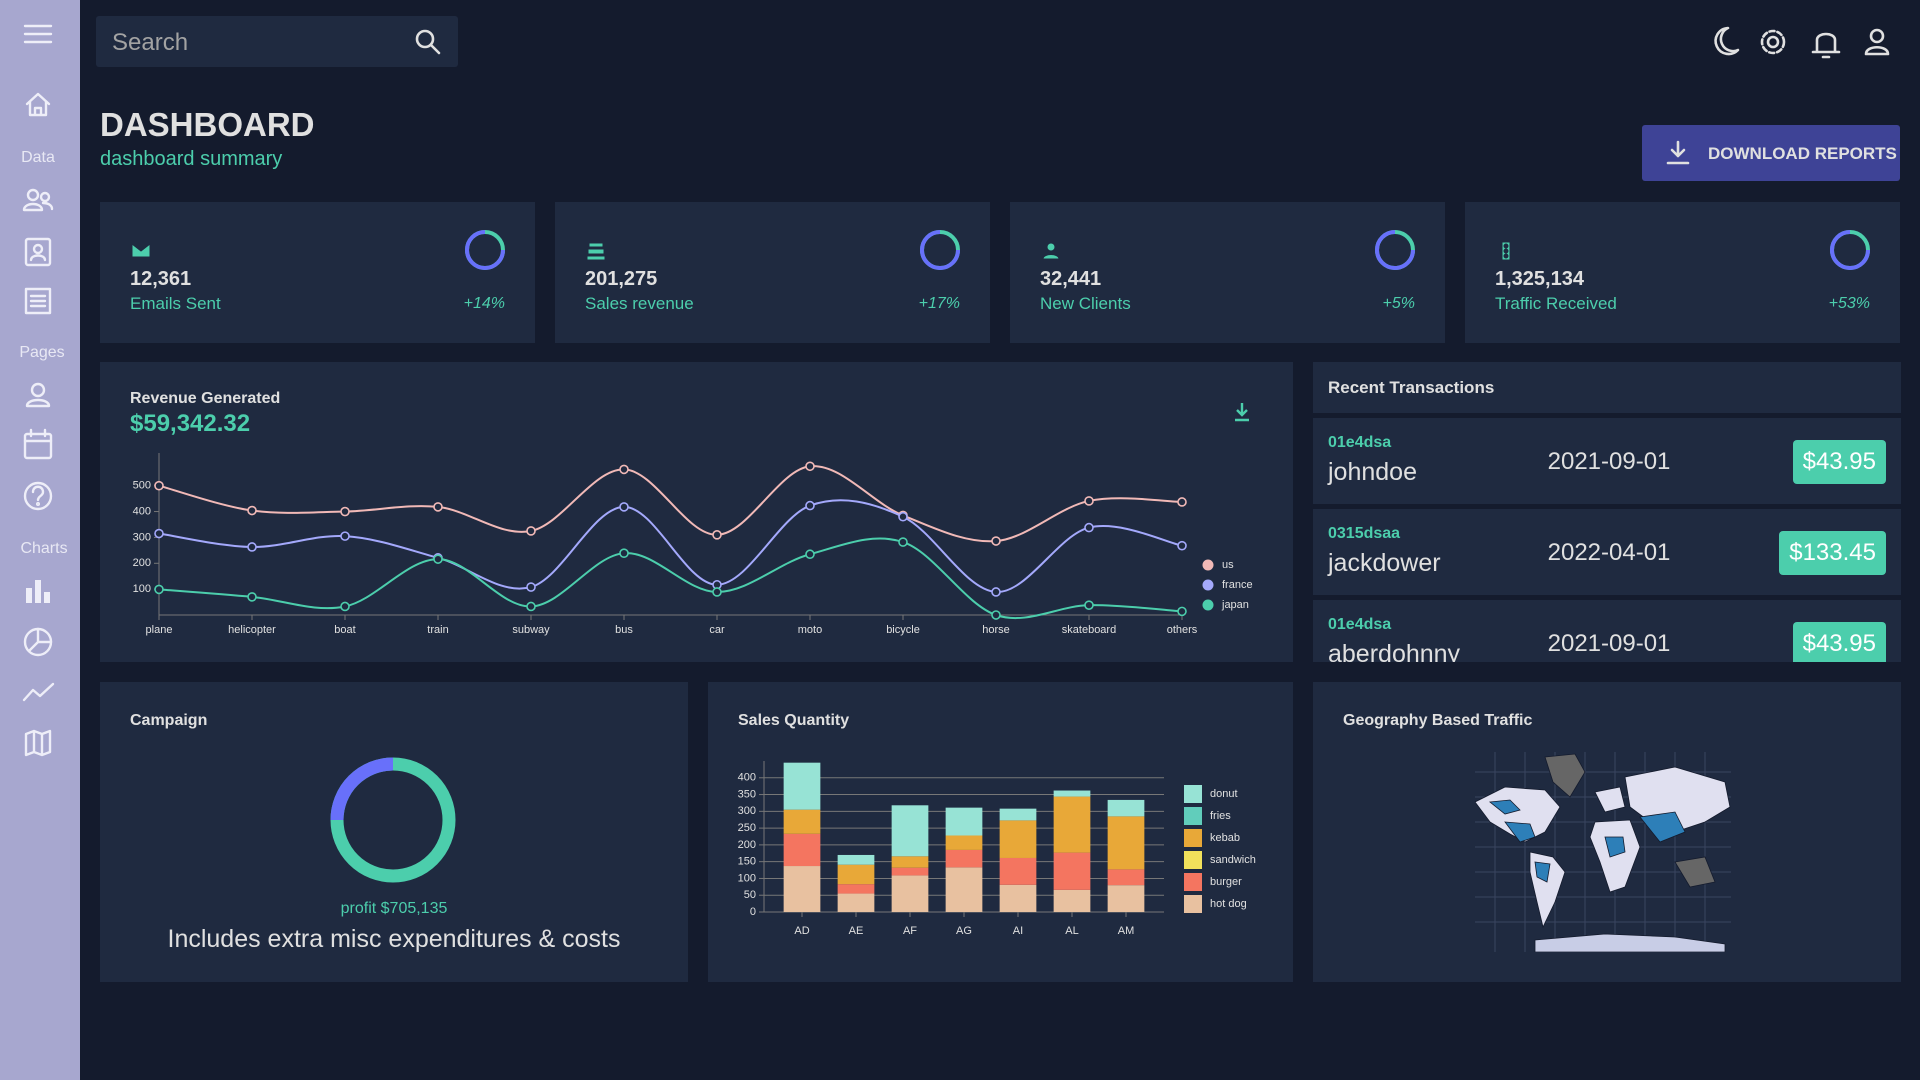 The height and width of the screenshot is (1080, 1920). What do you see at coordinates (1394, 651) in the screenshot?
I see `transaction-user: aberdohnny` at bounding box center [1394, 651].